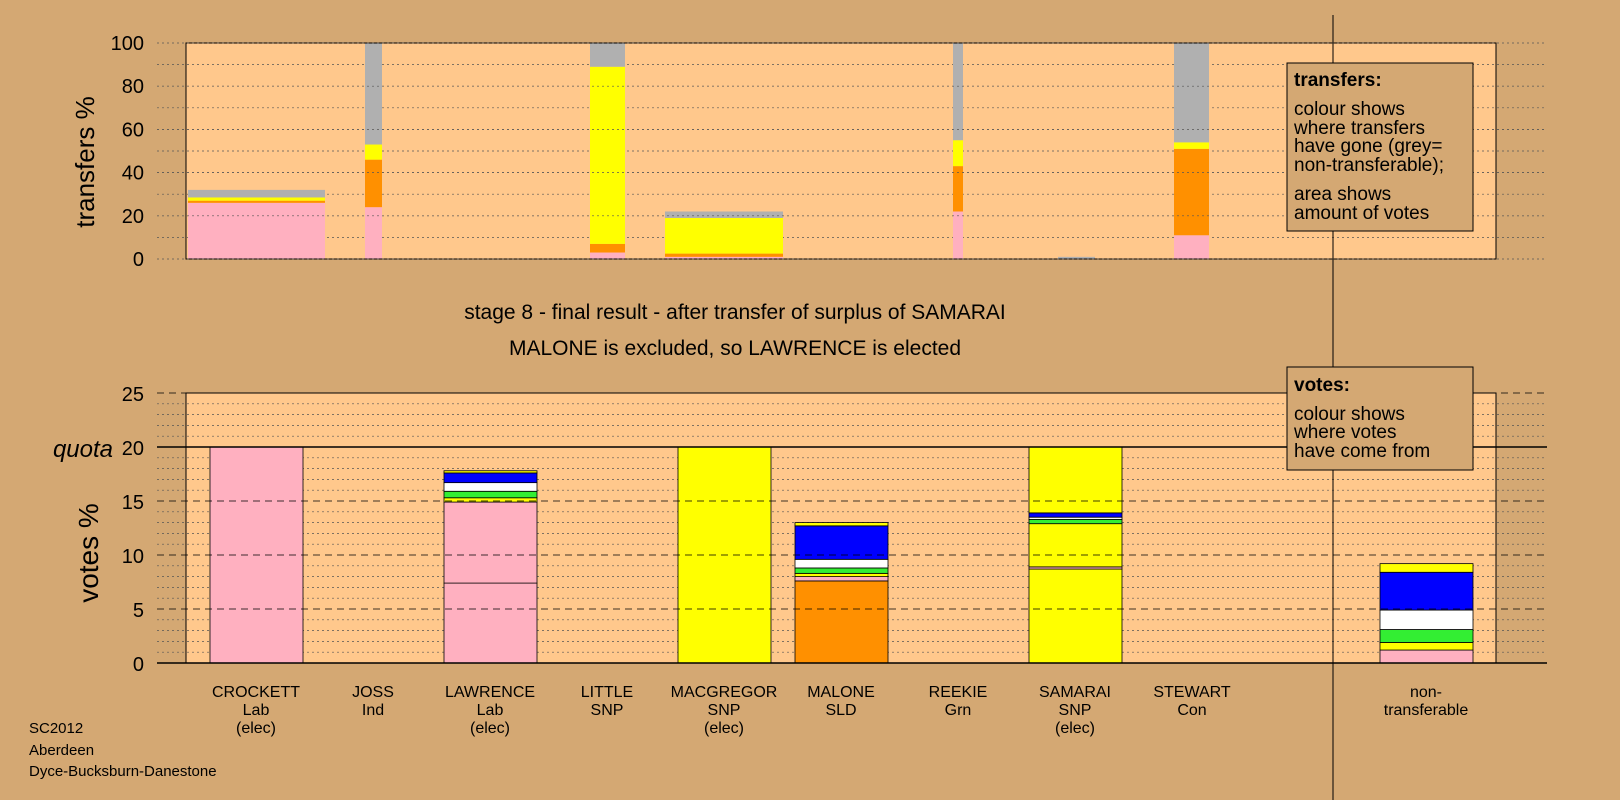 Image resolution: width=1620 pixels, height=800 pixels. Describe the element at coordinates (1349, 109) in the screenshot. I see `transfers-legend-line: colour shows` at that location.